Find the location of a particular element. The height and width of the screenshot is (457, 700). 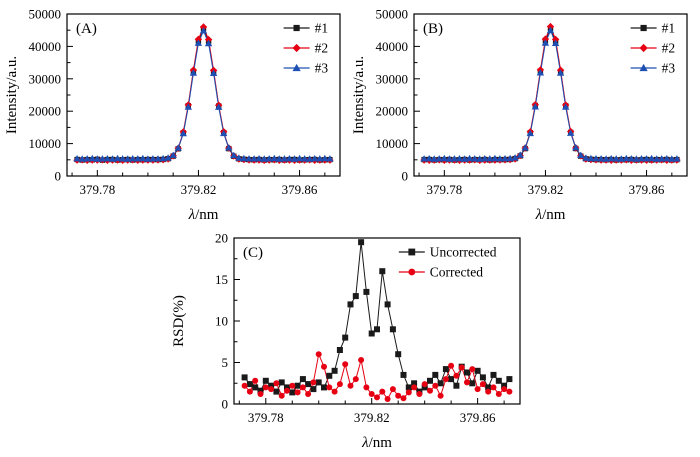

series-line-Corrected is located at coordinates (377, 376).